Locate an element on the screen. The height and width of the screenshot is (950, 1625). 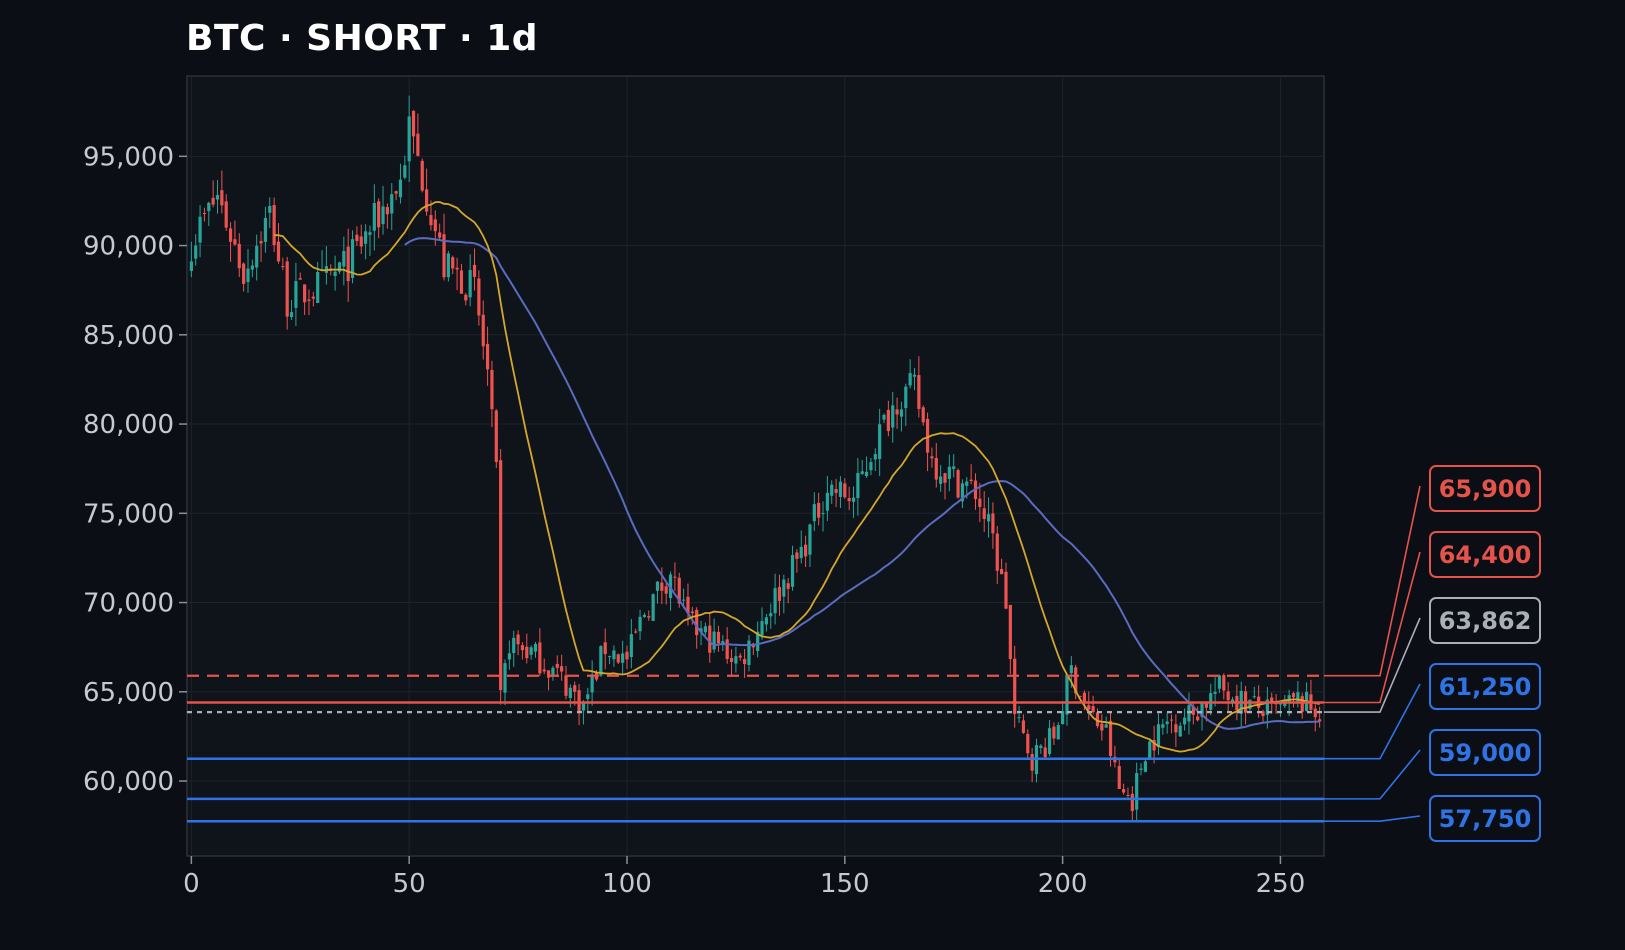
level-tag-label: 64,400 is located at coordinates (1485, 555).